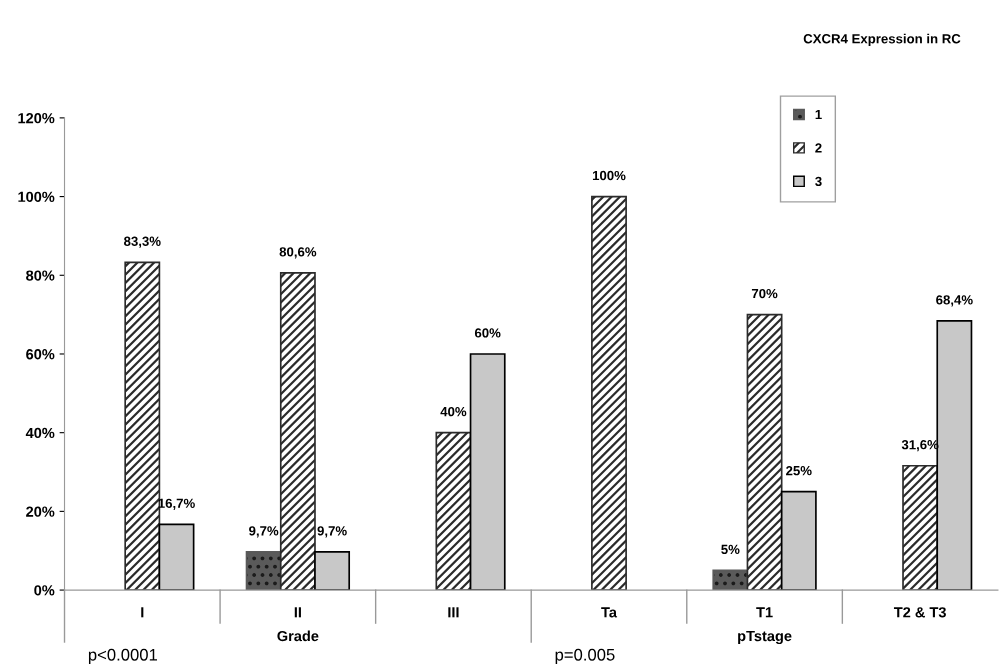 This screenshot has height=666, width=1008. What do you see at coordinates (142, 242) in the screenshot?
I see `data-label: 83,3%` at bounding box center [142, 242].